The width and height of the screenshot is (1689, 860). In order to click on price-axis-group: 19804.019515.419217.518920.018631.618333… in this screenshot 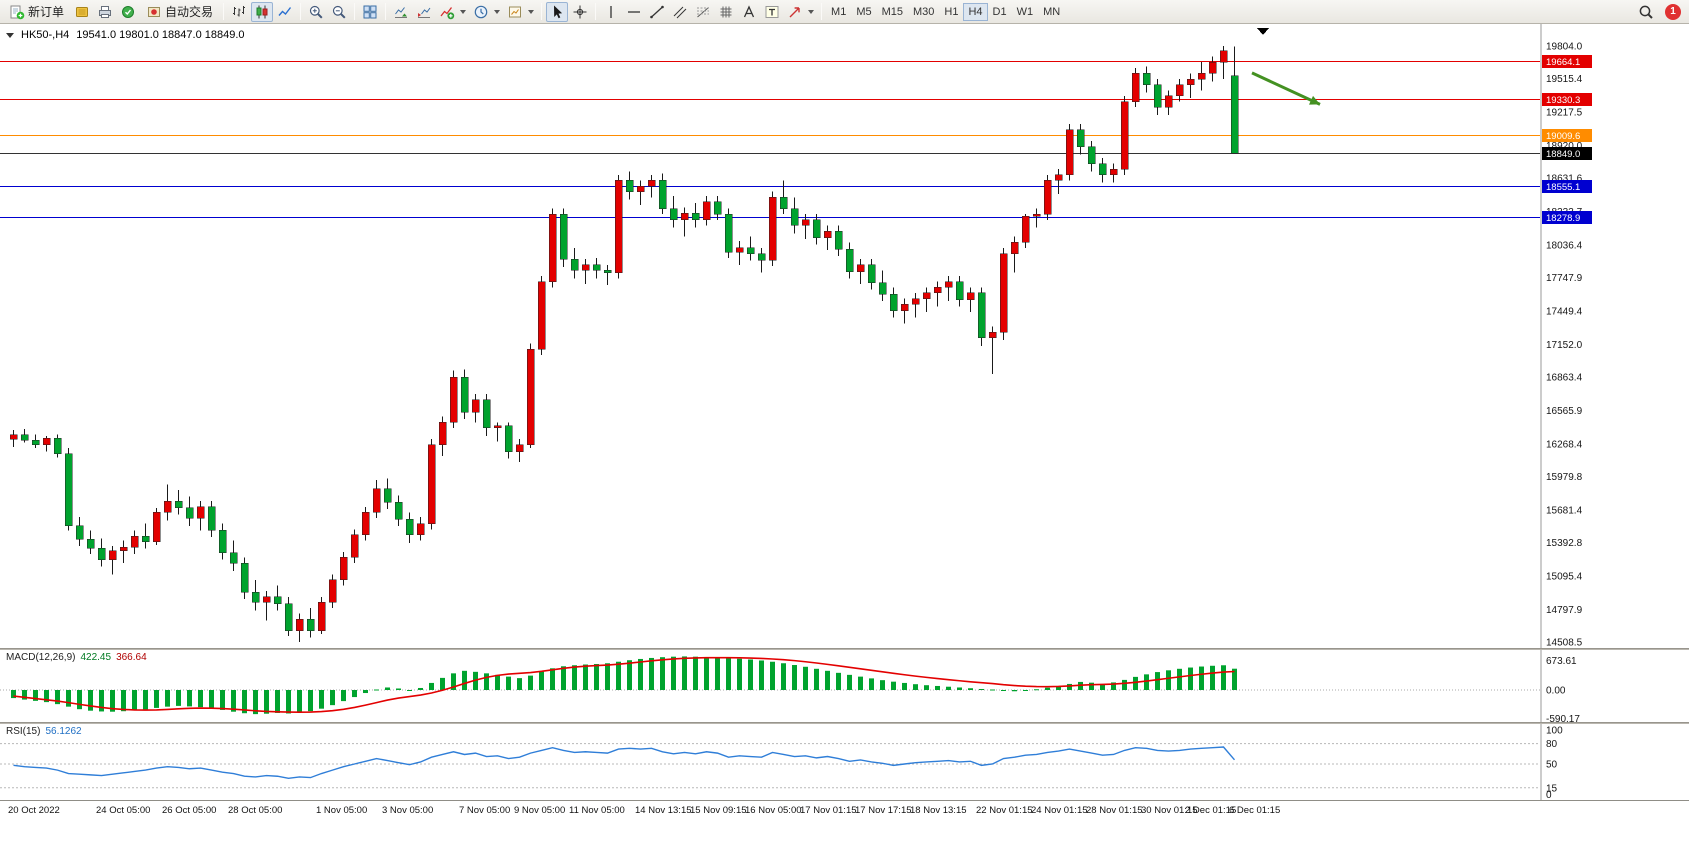, I will do `click(1561, 336)`.